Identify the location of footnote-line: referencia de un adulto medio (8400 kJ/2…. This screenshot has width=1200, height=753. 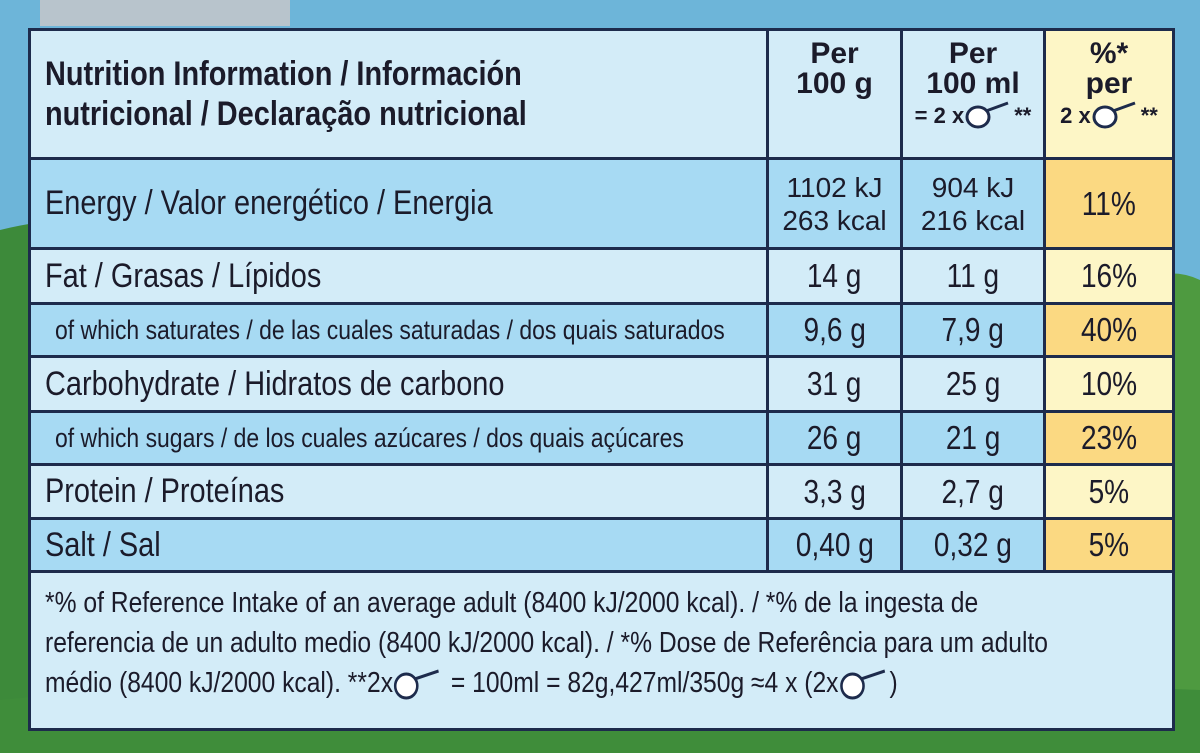
(547, 643).